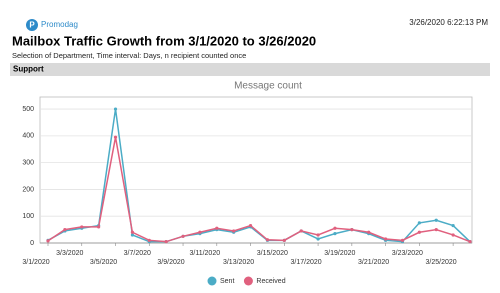  I want to click on legend-label: Received, so click(270, 281).